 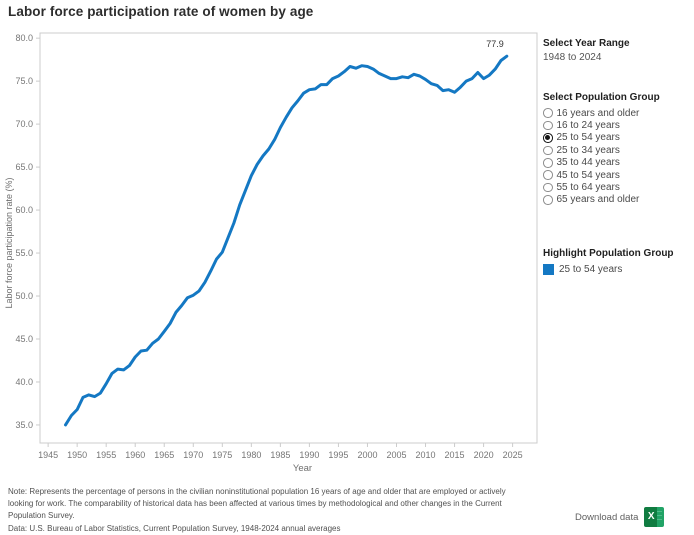 I want to click on highlight-legend: 25 to 54 years, so click(x=618, y=270).